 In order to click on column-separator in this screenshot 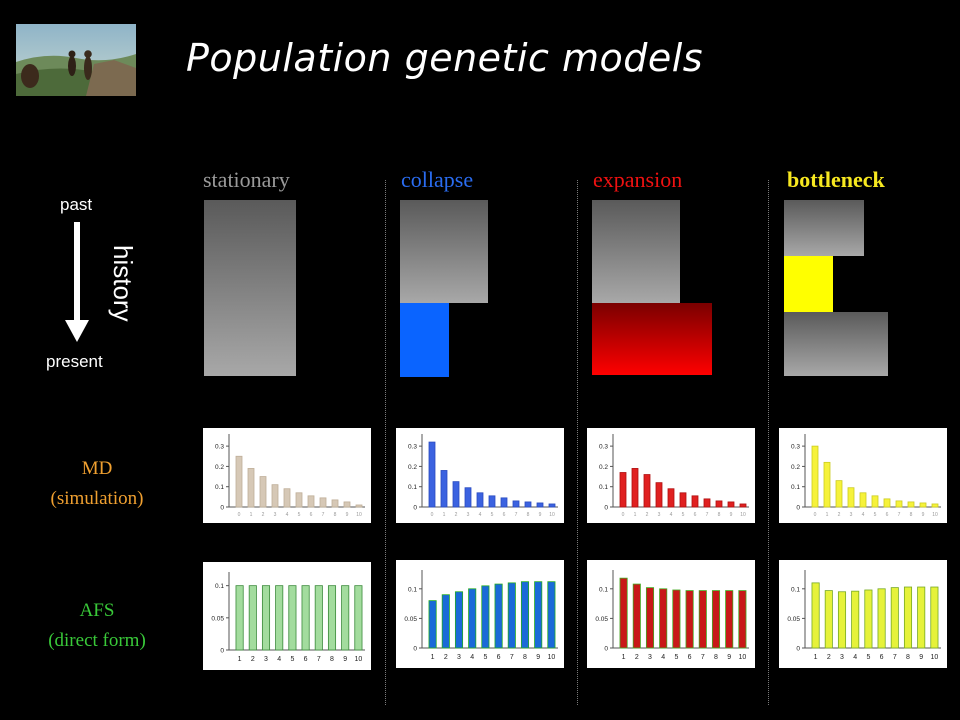, I will do `click(768, 442)`.